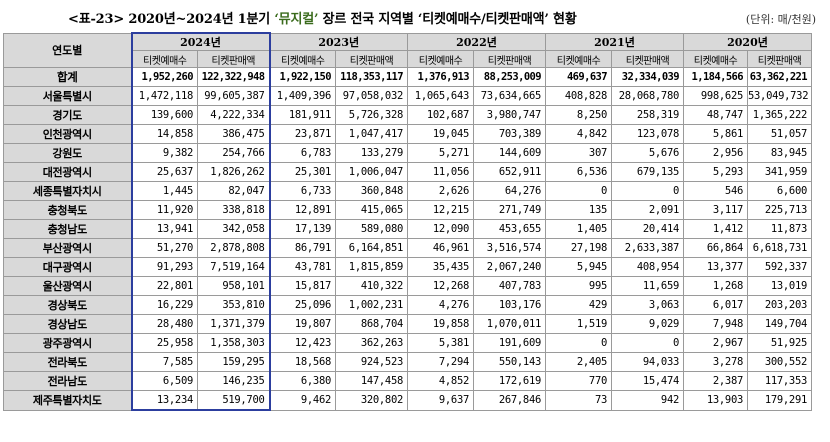 This screenshot has width=830, height=442. I want to click on ticket-sales-cell: 99,605,387, so click(234, 96).